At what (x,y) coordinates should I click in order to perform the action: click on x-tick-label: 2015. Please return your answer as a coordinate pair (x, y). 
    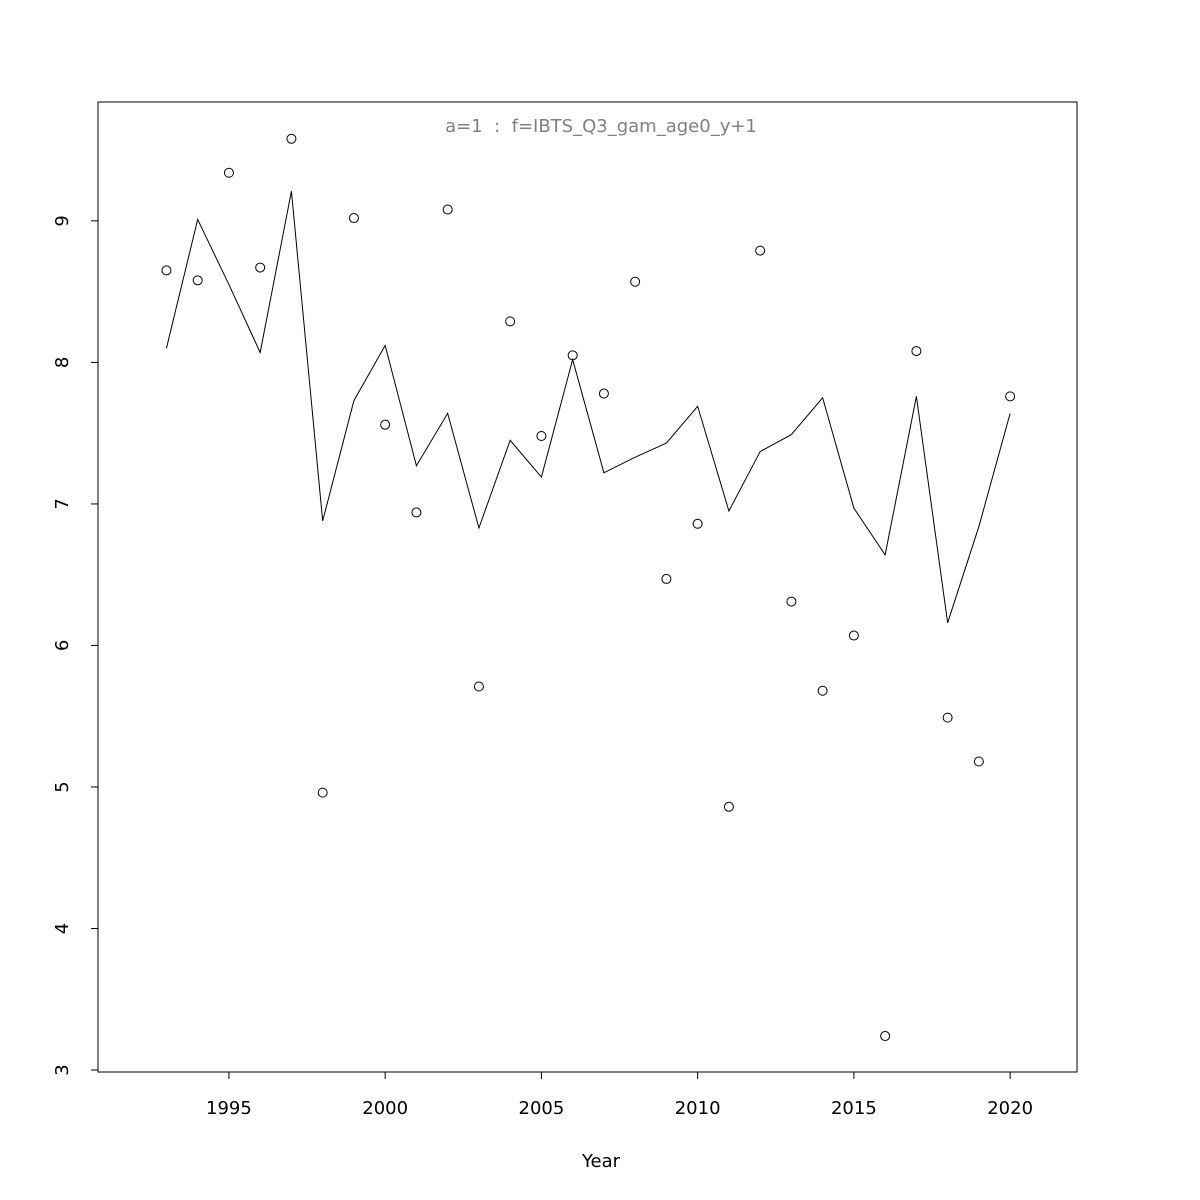
    Looking at the image, I should click on (854, 1108).